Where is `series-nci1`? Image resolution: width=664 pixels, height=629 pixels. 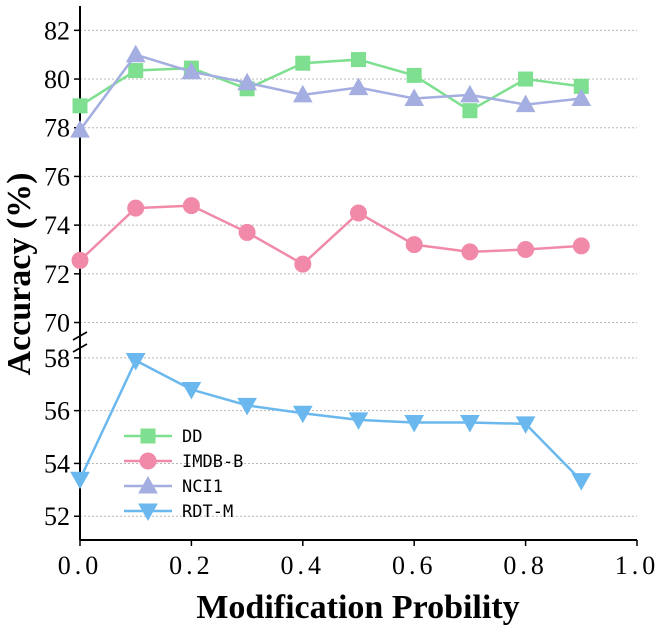
series-nci1 is located at coordinates (331, 91).